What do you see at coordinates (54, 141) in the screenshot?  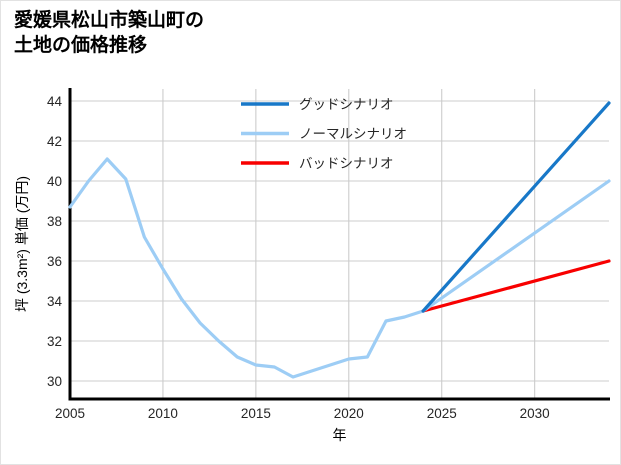 I see `y-tick-label: 42` at bounding box center [54, 141].